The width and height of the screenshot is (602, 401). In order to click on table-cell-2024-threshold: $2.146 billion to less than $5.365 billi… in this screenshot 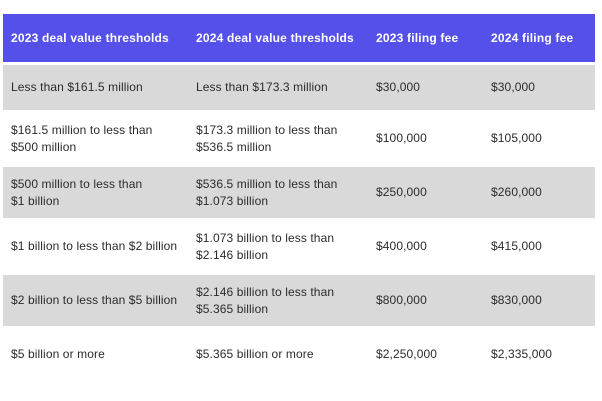, I will do `click(278, 300)`.